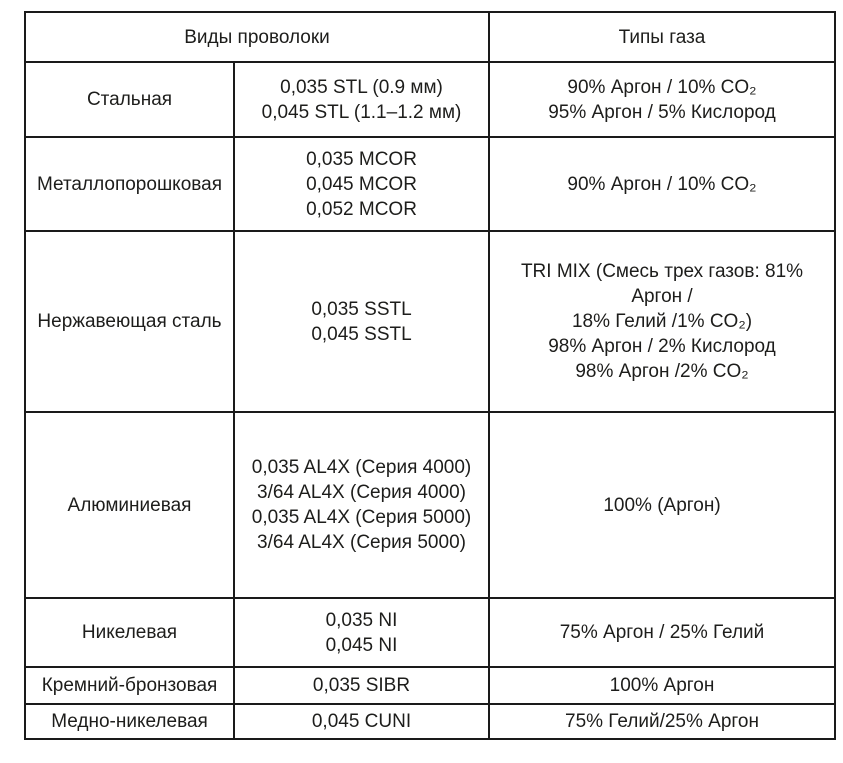  What do you see at coordinates (361, 309) in the screenshot?
I see `wire-size-line: 0,035 SSTL` at bounding box center [361, 309].